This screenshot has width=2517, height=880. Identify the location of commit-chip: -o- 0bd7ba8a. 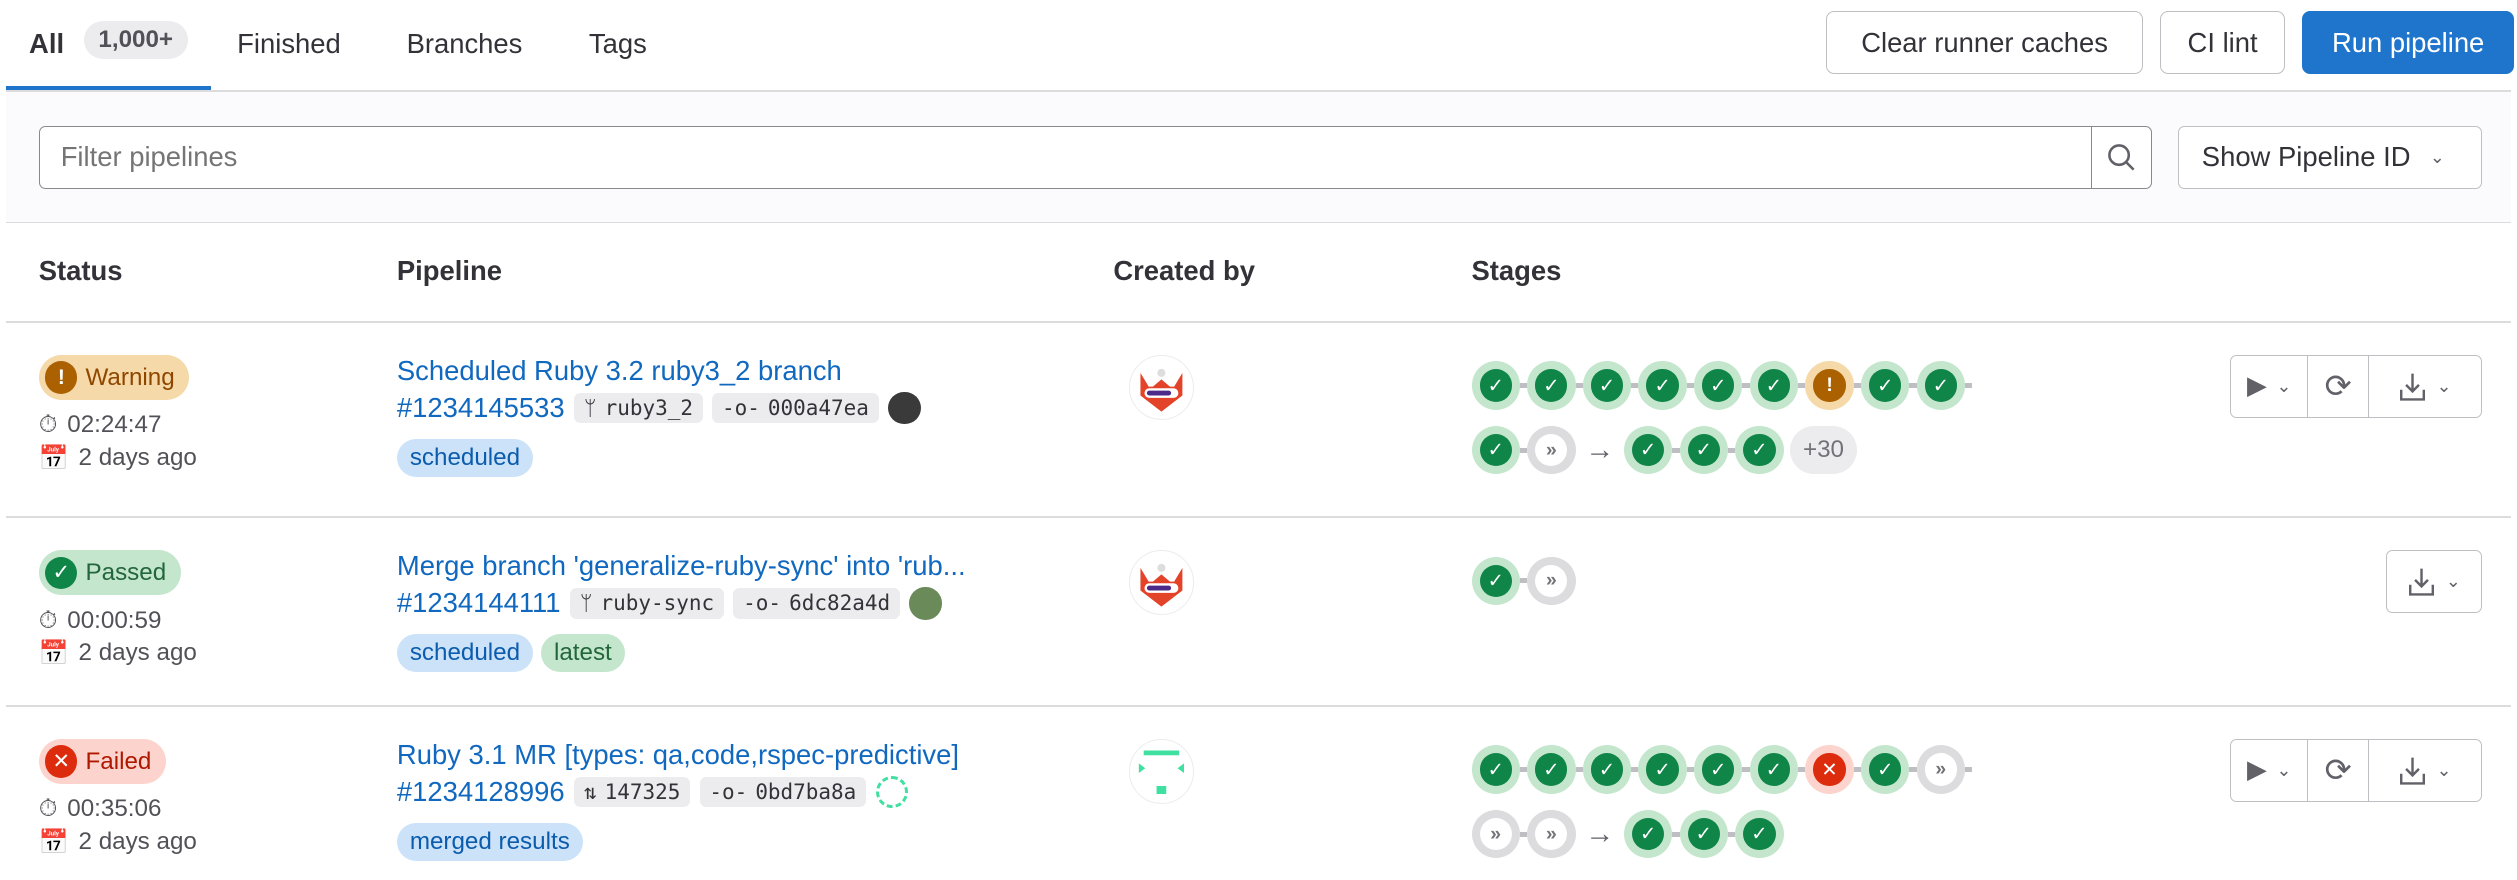
(782, 792).